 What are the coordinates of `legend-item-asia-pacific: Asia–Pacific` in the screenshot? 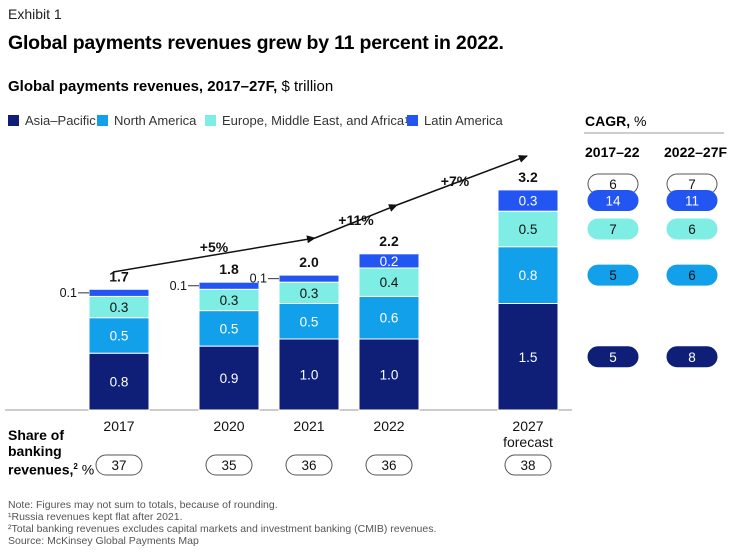 It's located at (52, 120).